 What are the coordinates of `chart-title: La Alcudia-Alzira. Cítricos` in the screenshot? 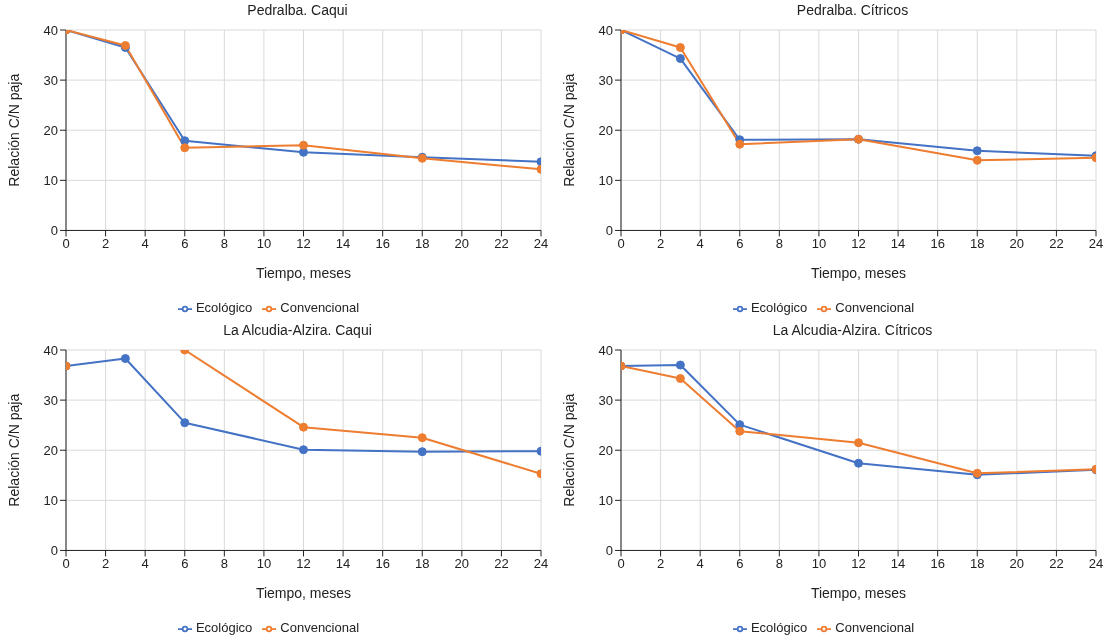 It's located at (852, 330).